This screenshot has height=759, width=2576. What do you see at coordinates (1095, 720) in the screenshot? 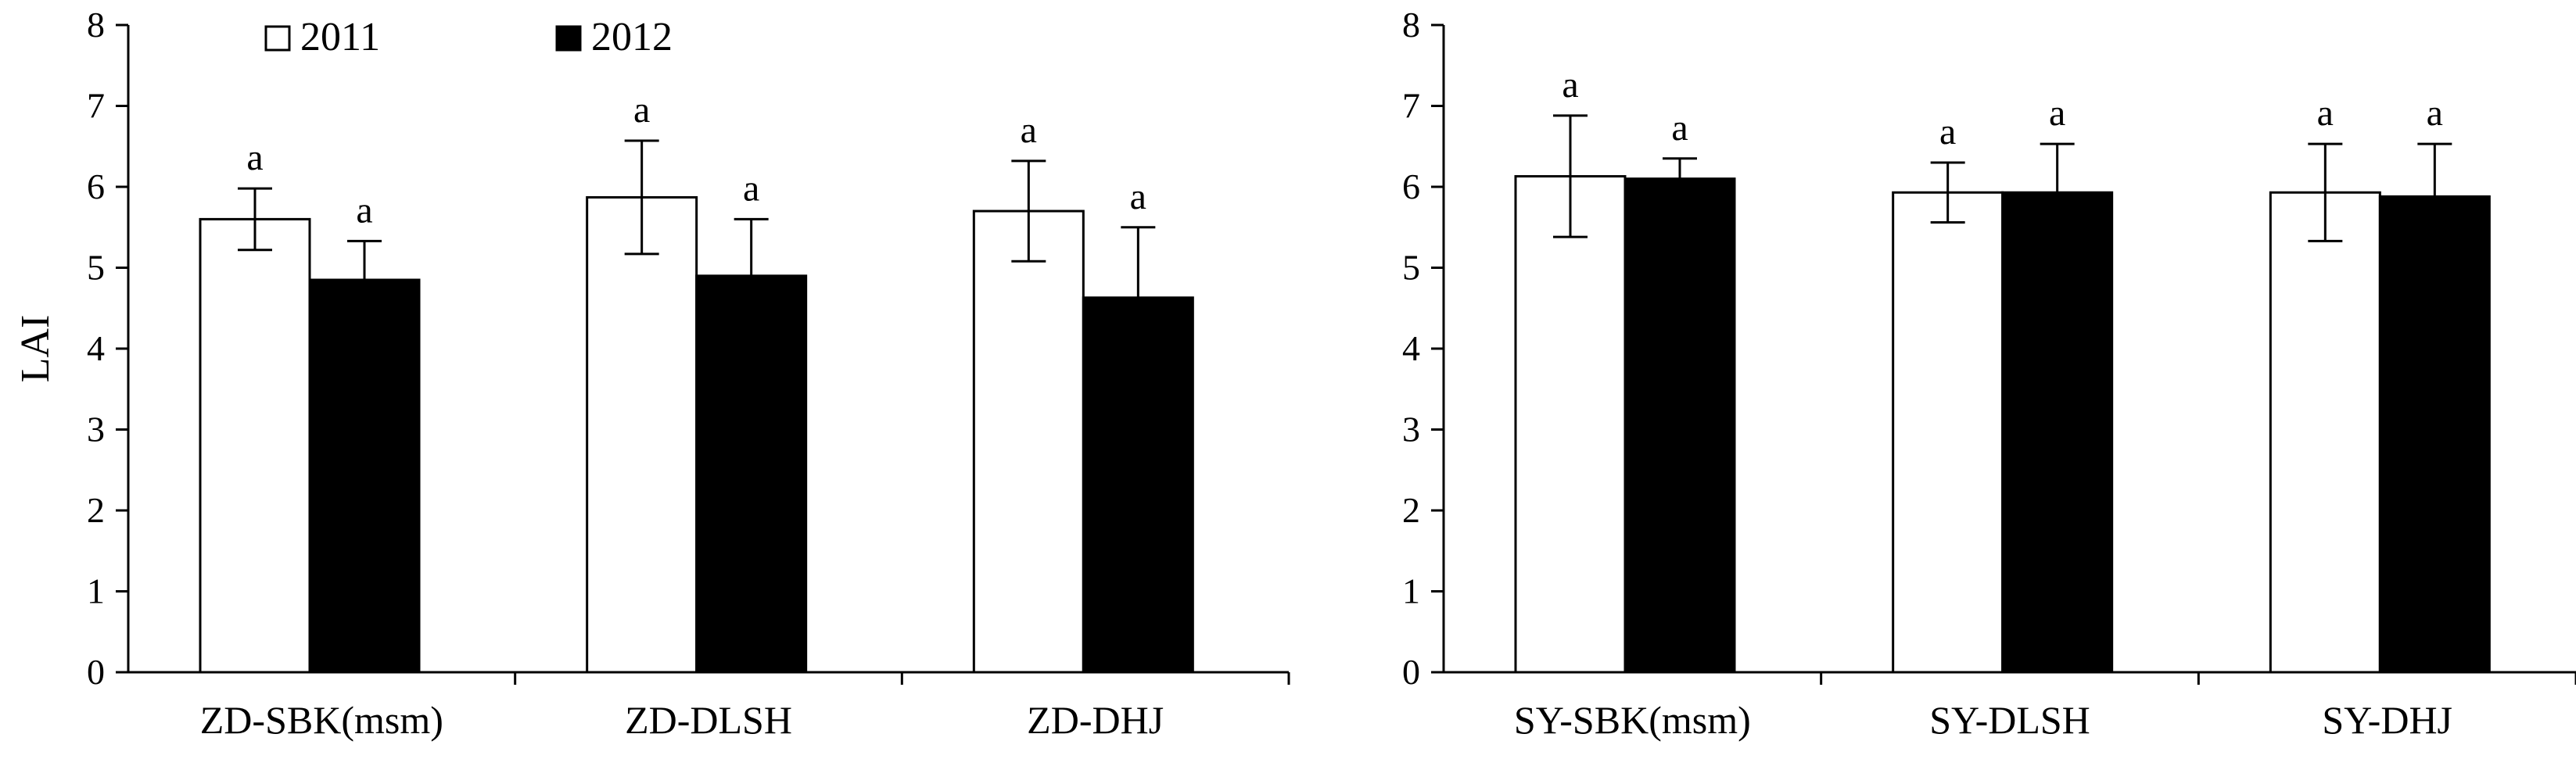
I see `x-tick-label: ZD-DHJ` at bounding box center [1095, 720].